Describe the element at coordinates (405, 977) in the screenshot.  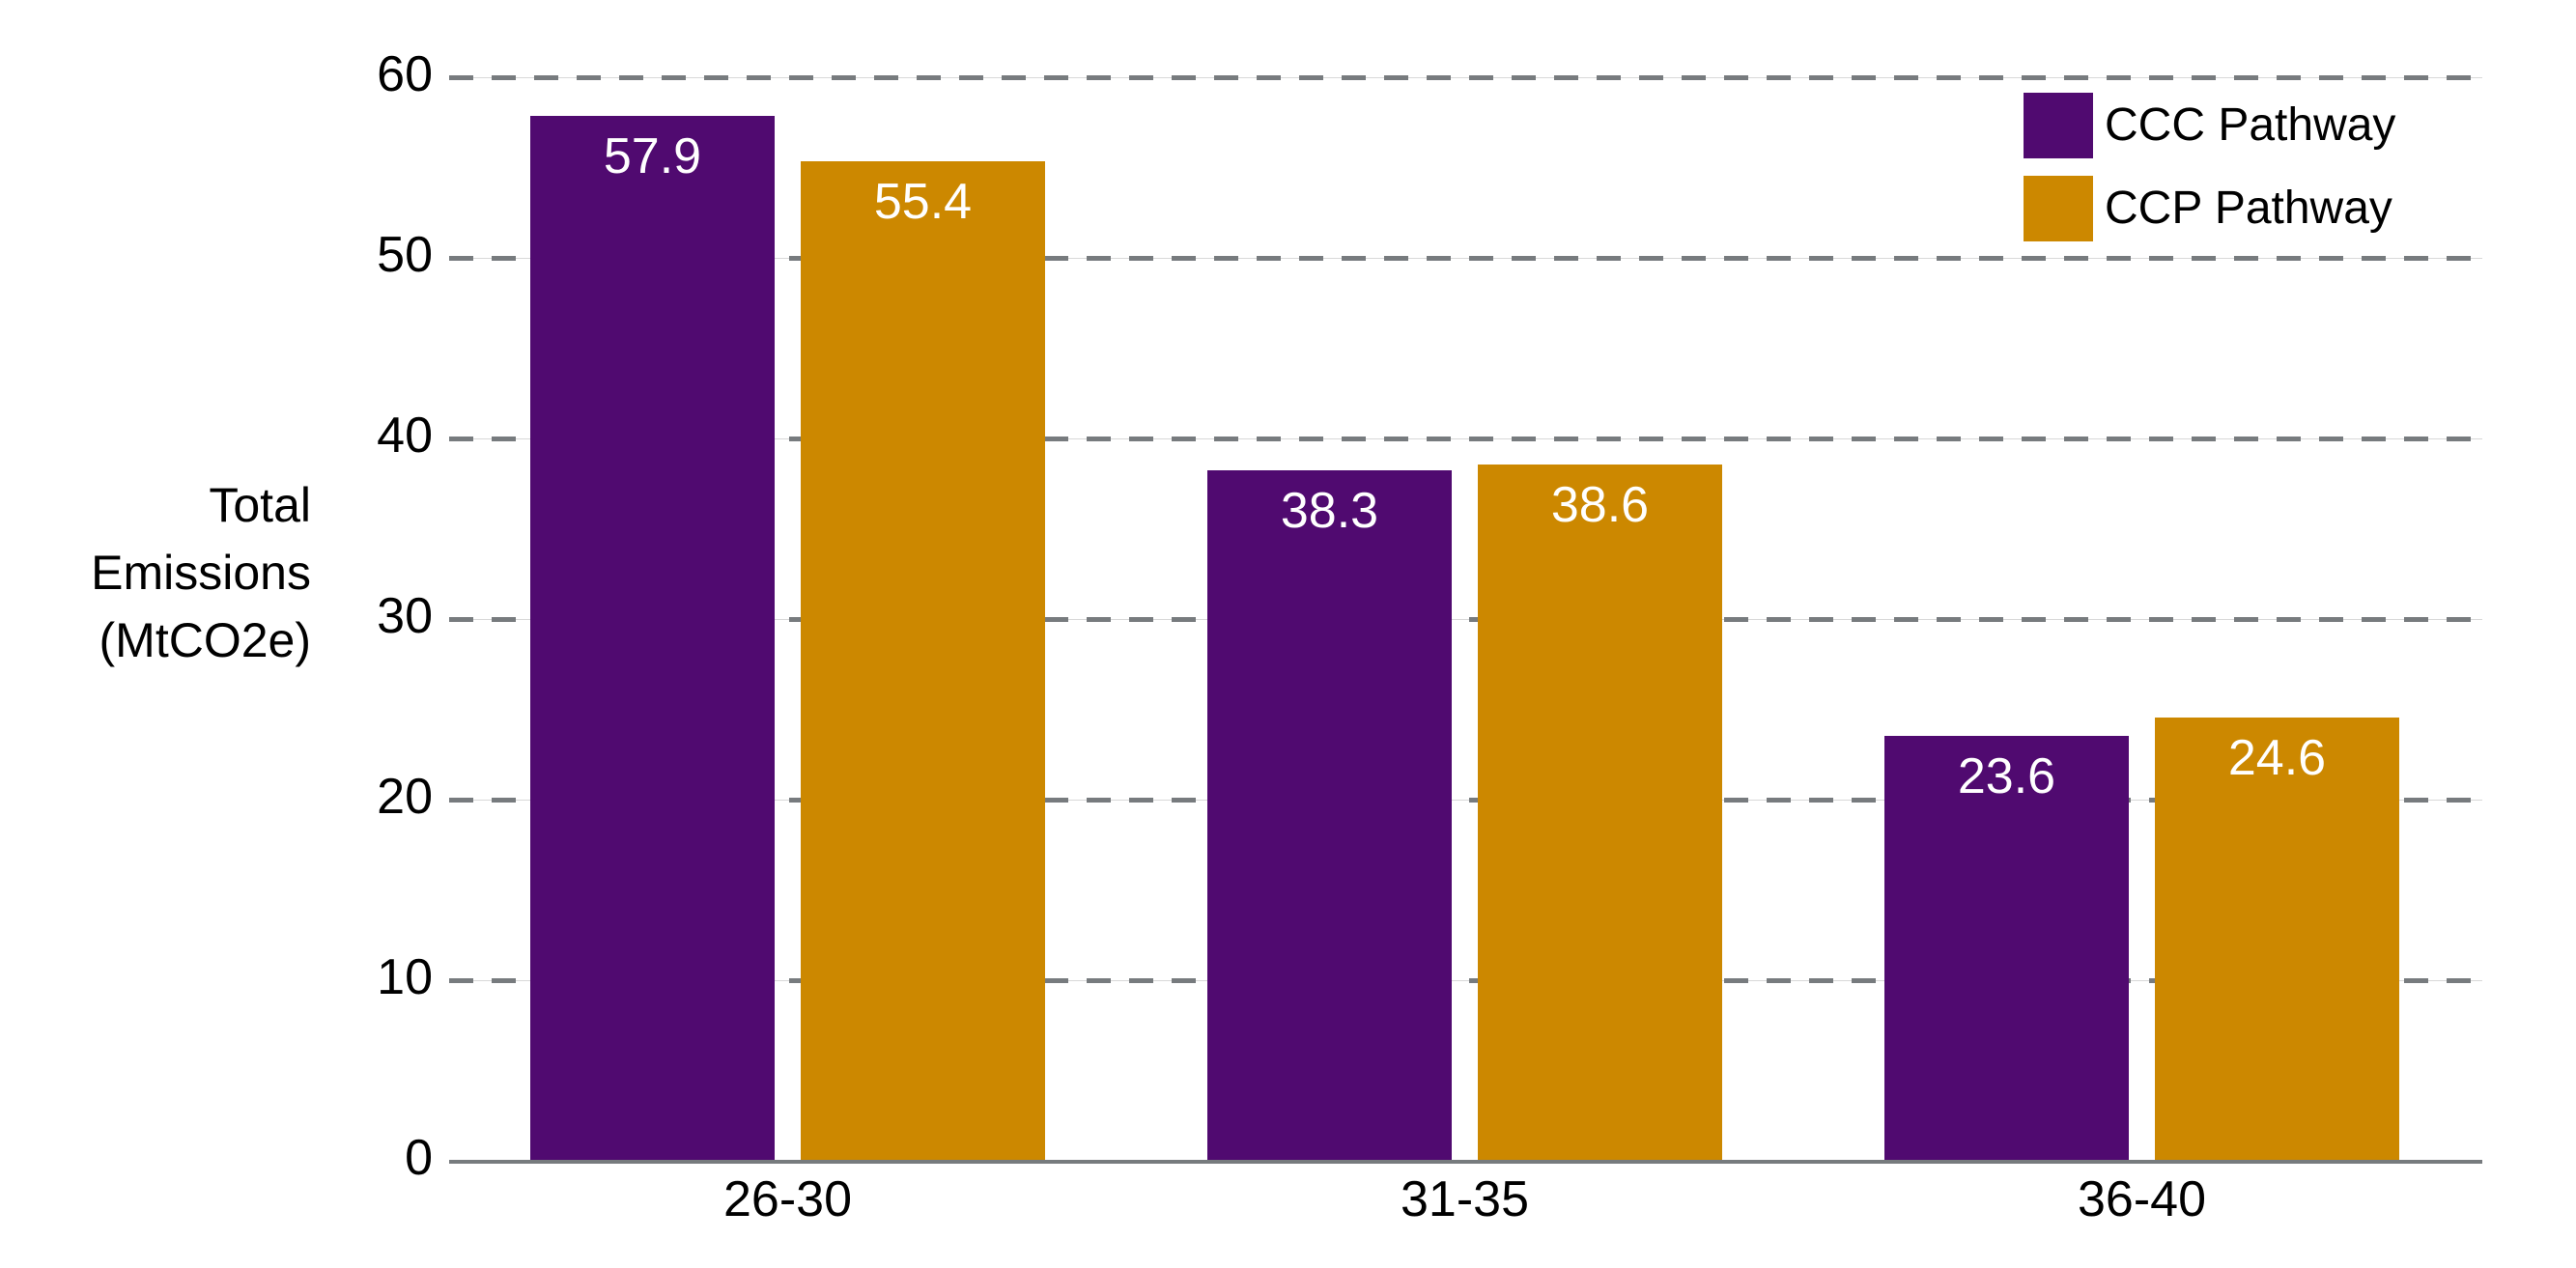
I see `y-tick-label: 10` at that location.